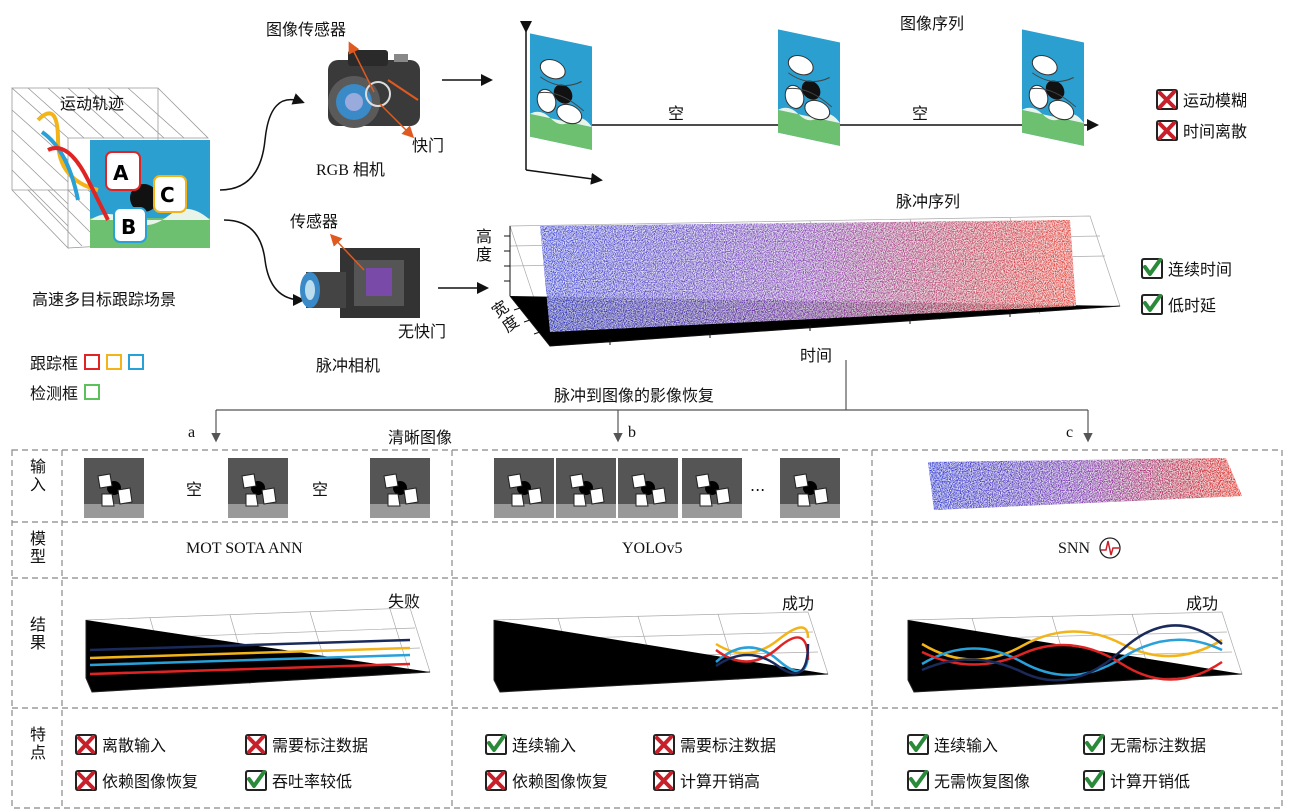 This screenshot has width=1291, height=812. I want to click on empty-gap-2: 空, so click(920, 113).